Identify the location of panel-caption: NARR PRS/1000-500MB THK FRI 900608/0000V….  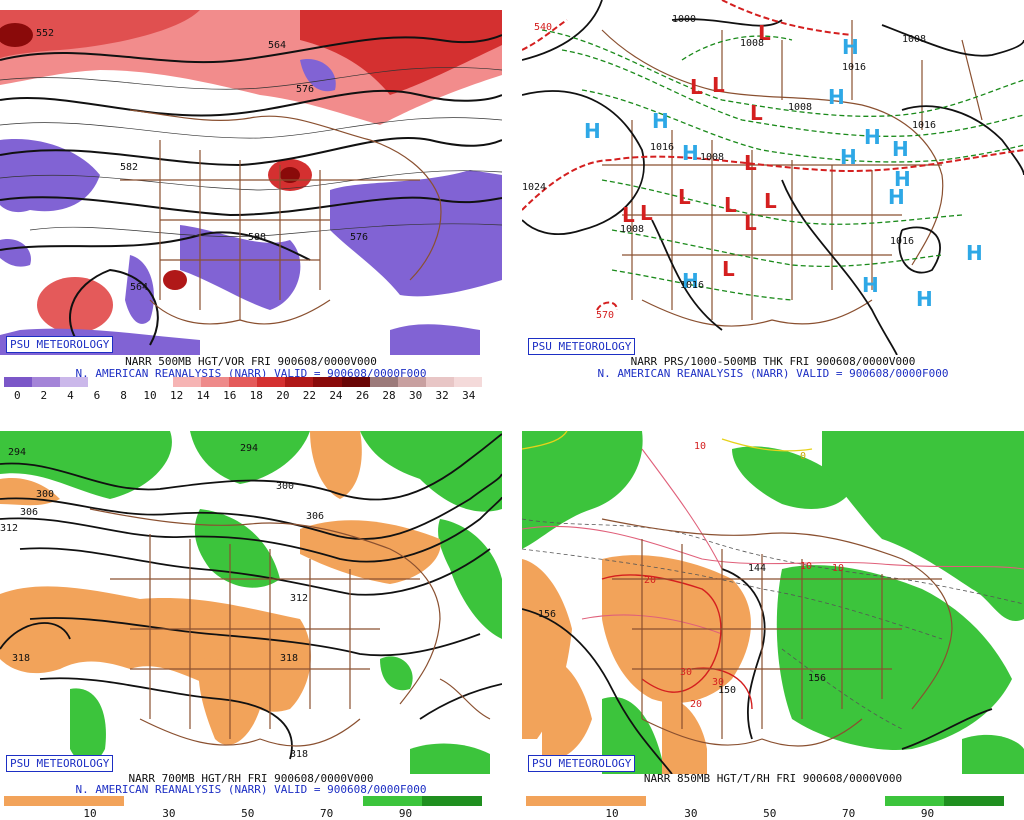
(773, 361).